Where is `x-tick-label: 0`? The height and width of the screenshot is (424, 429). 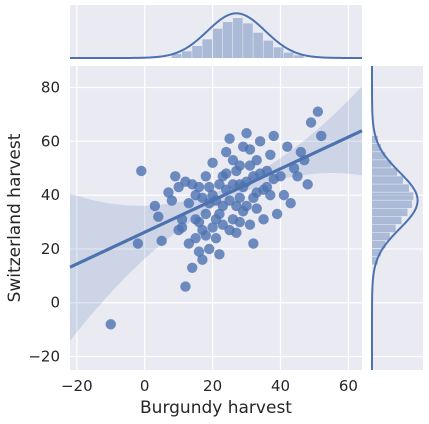
x-tick-label: 0 is located at coordinates (145, 386).